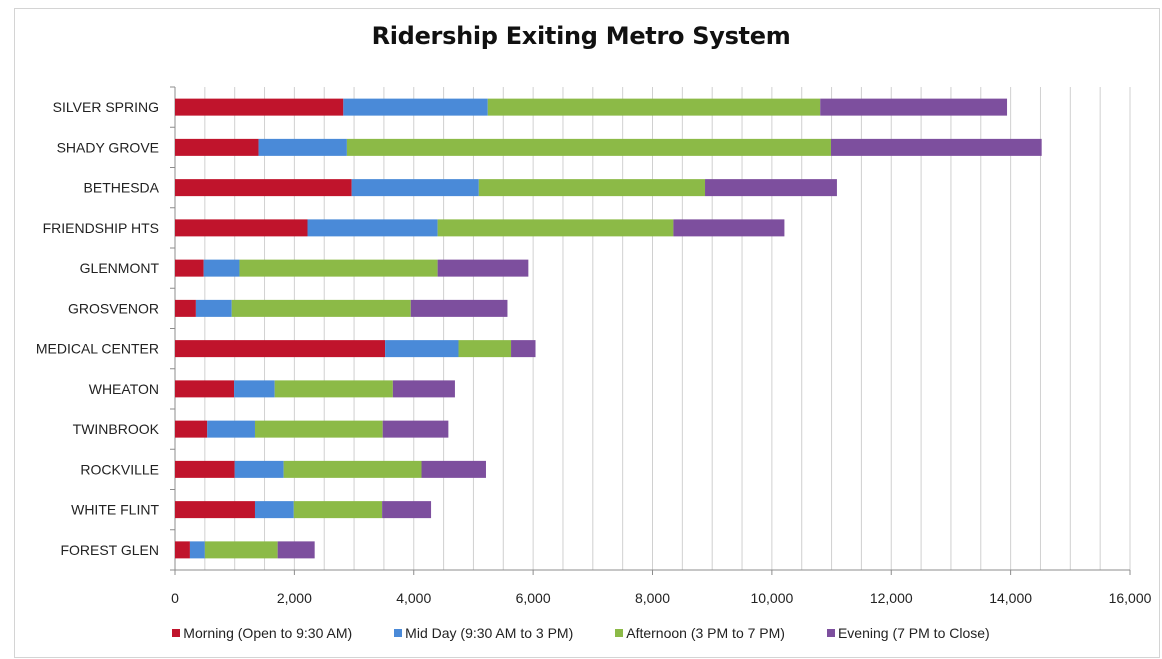 The height and width of the screenshot is (659, 1162). What do you see at coordinates (97, 349) in the screenshot?
I see `category-label: MEDICAL CENTER` at bounding box center [97, 349].